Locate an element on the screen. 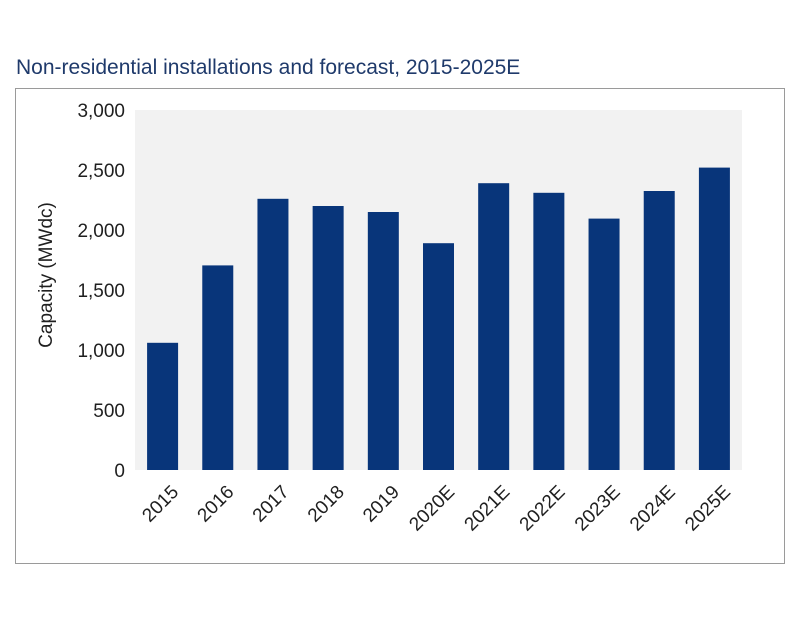 Image resolution: width=800 pixels, height=620 pixels. bar-2021E is located at coordinates (494, 326).